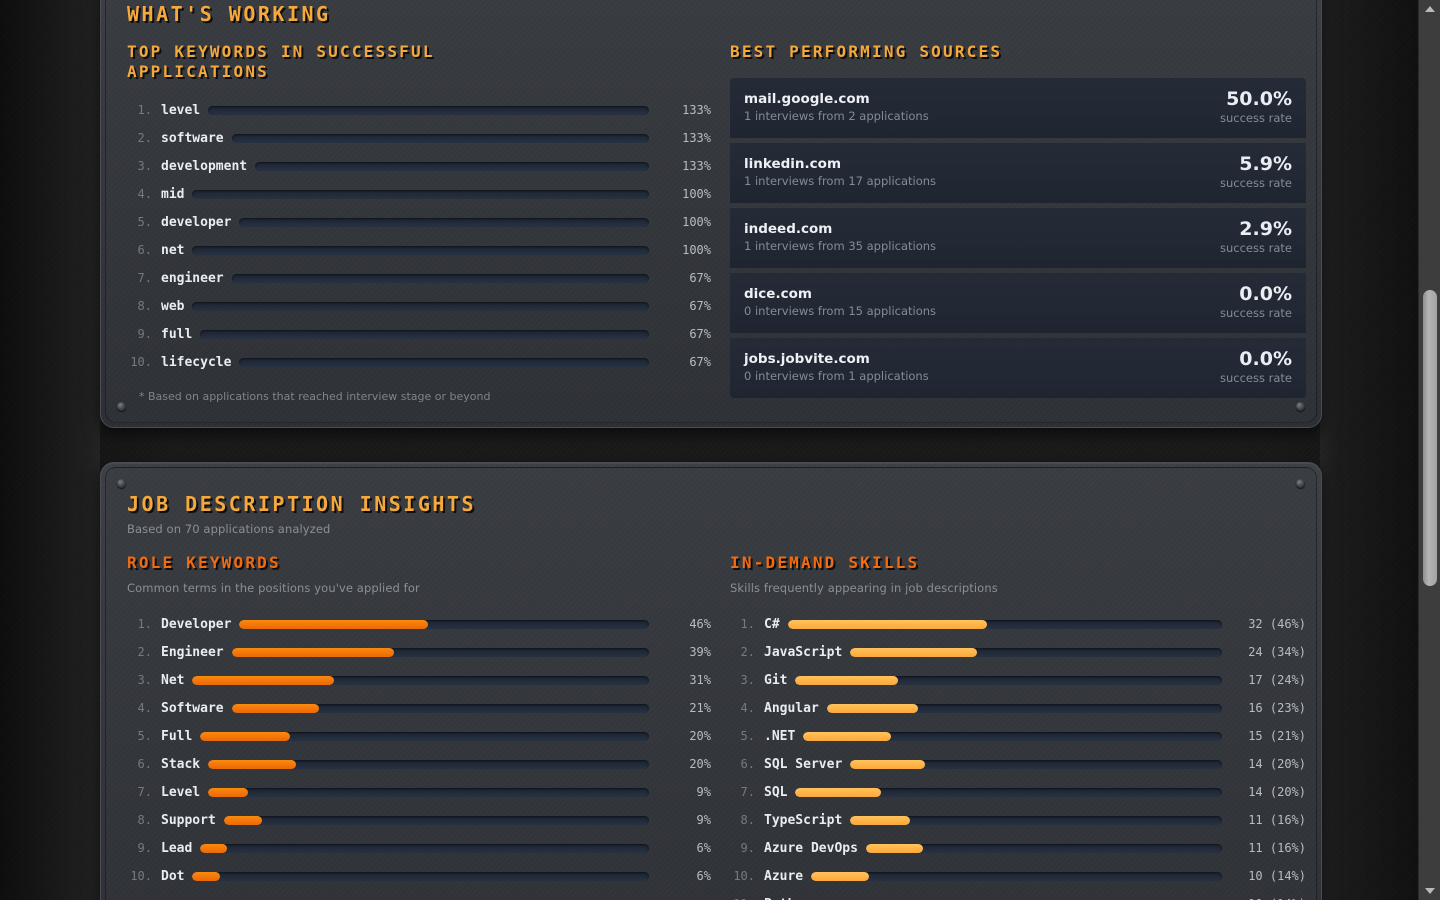  I want to click on keyword-row: 10. Dot 6%, so click(419, 876).